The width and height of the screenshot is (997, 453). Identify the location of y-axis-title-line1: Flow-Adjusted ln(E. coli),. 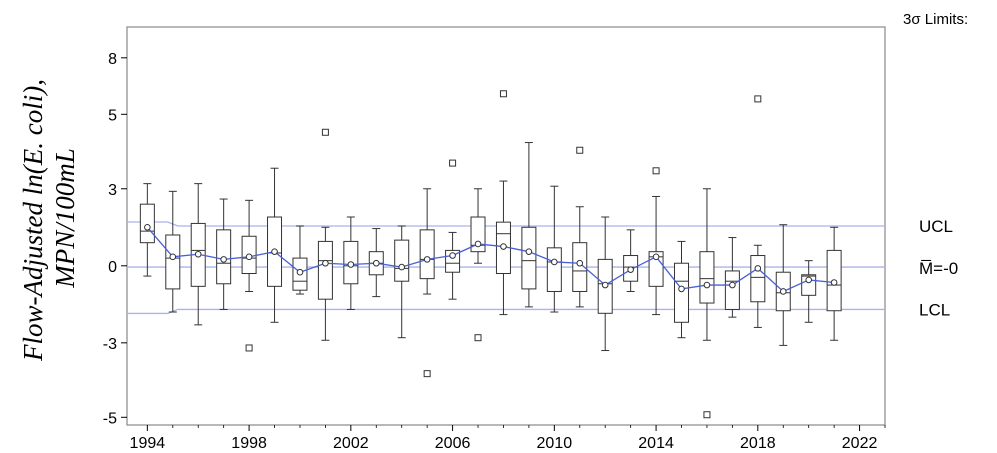
(33, 220).